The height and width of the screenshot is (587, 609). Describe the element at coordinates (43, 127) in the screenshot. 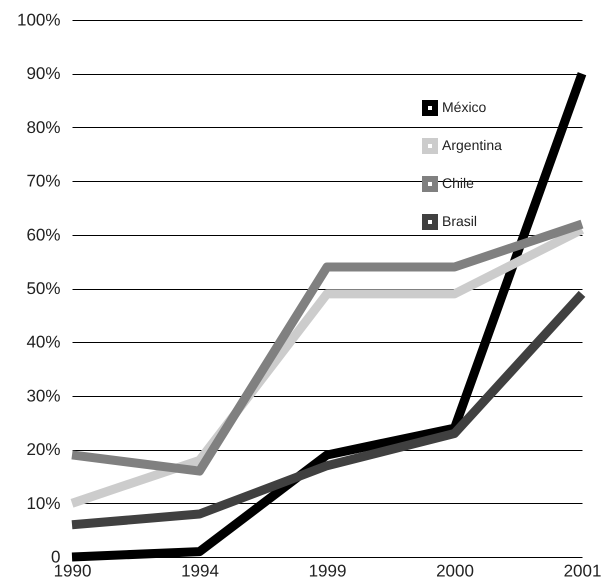

I see `y-tick-label: 80%` at that location.